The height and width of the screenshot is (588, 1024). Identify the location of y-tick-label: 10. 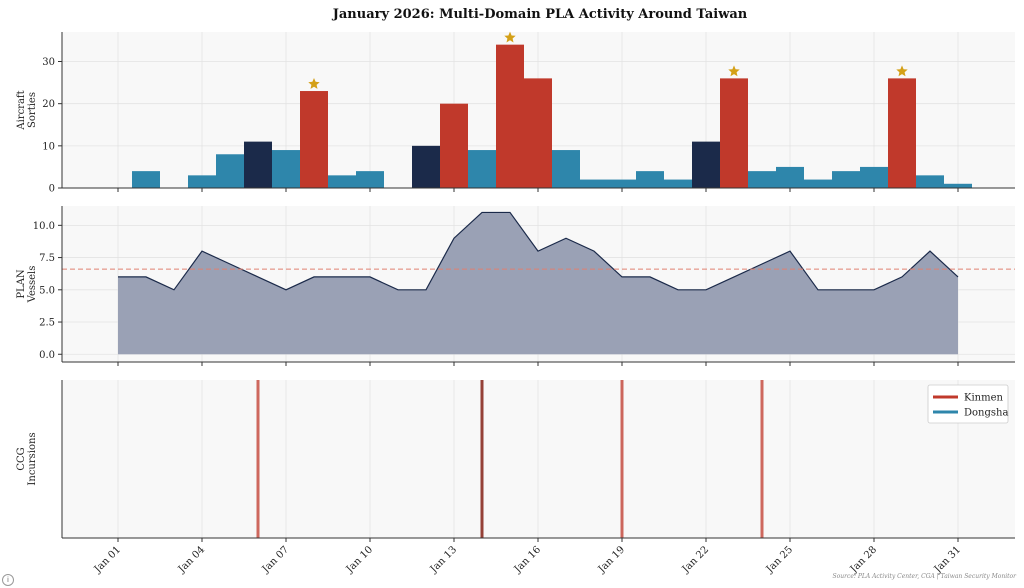
(48, 146).